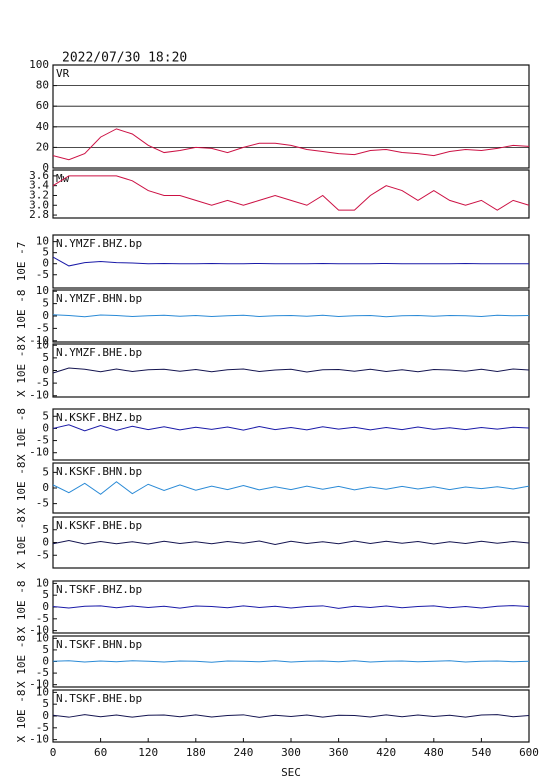 The width and height of the screenshot is (554, 781). I want to click on y-tick-label: 80, so click(42, 85).